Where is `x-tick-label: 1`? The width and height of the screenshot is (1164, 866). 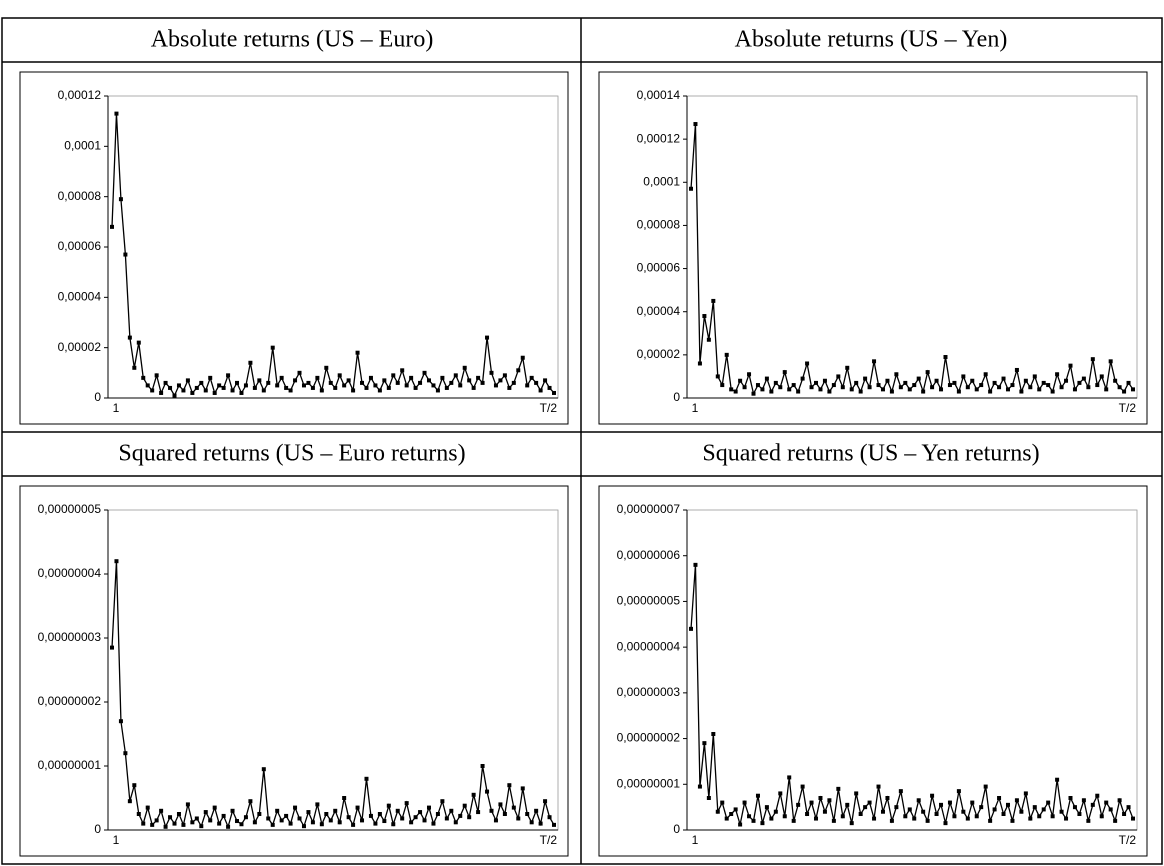 x-tick-label: 1 is located at coordinates (695, 840).